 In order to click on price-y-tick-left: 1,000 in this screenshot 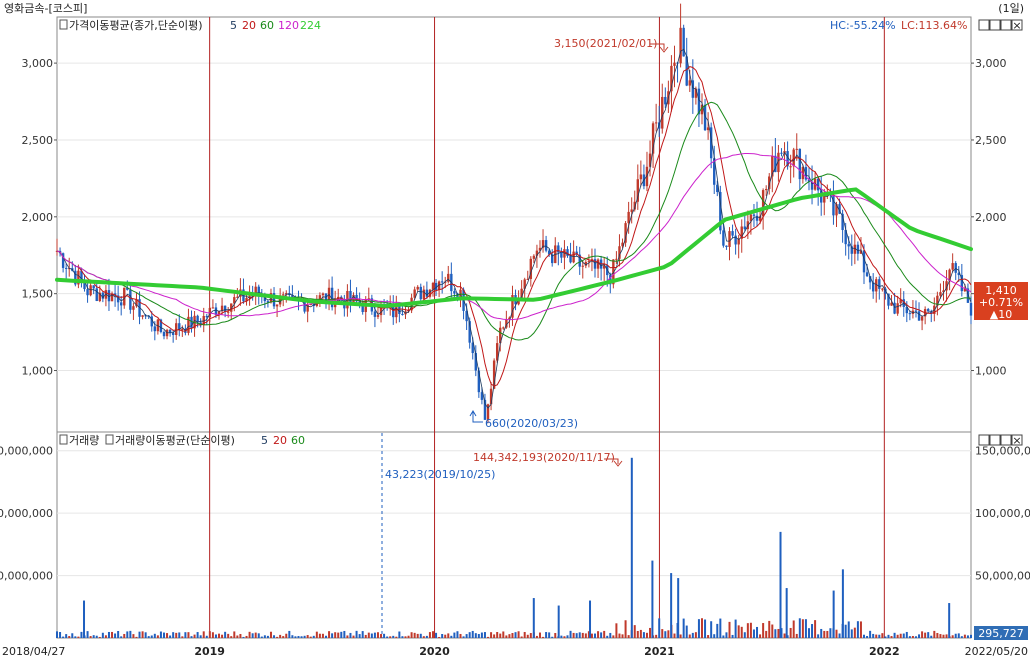, I will do `click(38, 371)`.